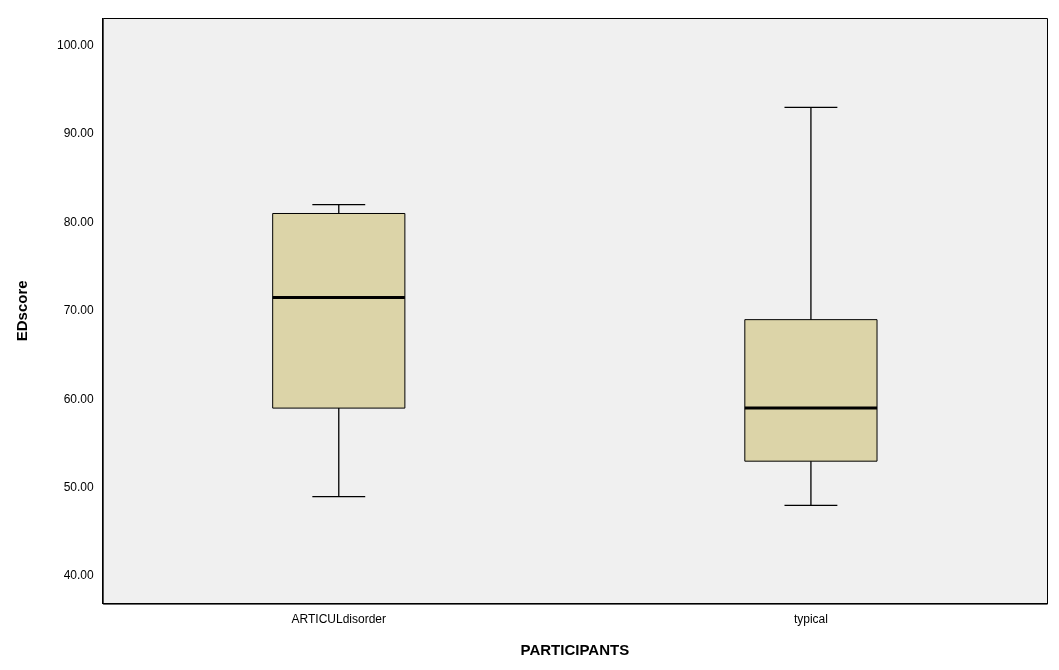  Describe the element at coordinates (79, 221) in the screenshot. I see `y-tick-label: 80.00` at that location.